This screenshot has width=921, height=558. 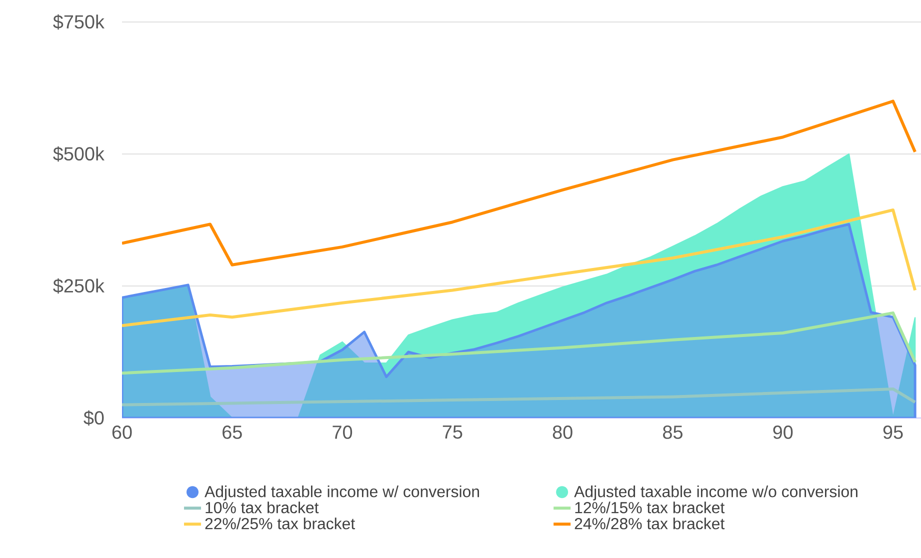 I want to click on legend-label: Adjusted taxable income w/ conversion, so click(x=341, y=493).